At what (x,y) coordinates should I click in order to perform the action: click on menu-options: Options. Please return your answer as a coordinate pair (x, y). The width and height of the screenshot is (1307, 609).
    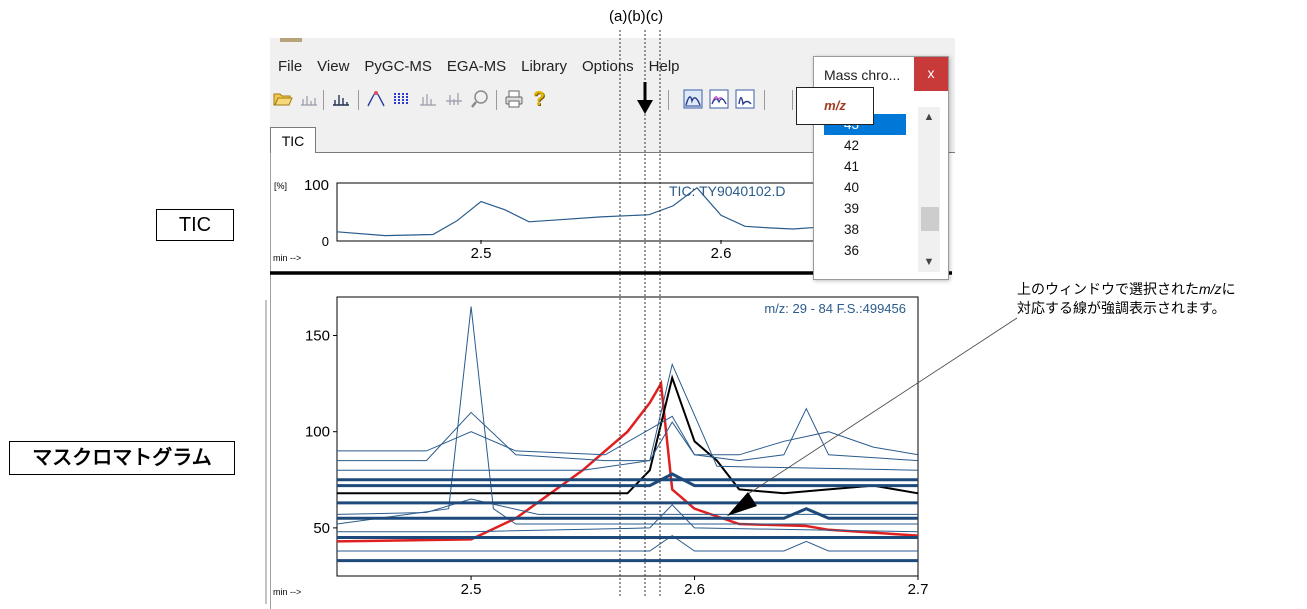
    Looking at the image, I should click on (607, 66).